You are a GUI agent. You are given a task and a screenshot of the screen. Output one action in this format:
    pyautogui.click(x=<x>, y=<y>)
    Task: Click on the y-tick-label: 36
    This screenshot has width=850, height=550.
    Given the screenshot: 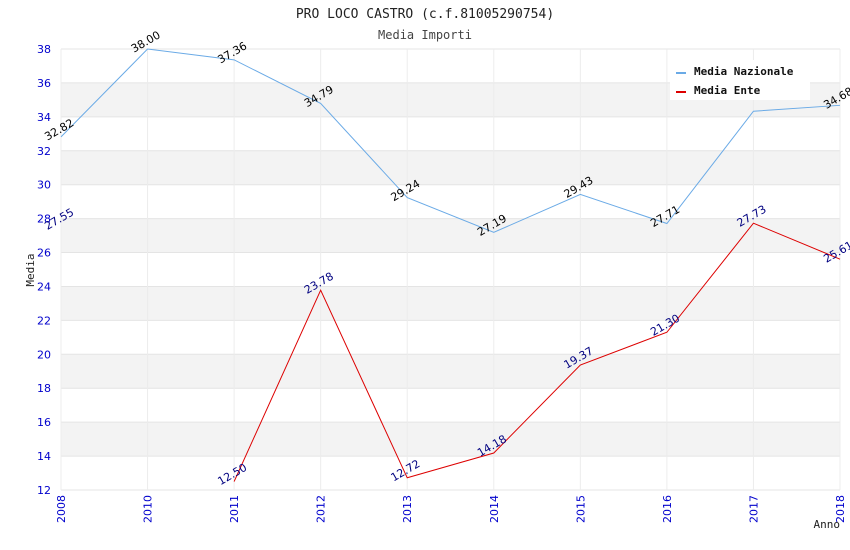 What is the action you would take?
    pyautogui.click(x=44, y=83)
    